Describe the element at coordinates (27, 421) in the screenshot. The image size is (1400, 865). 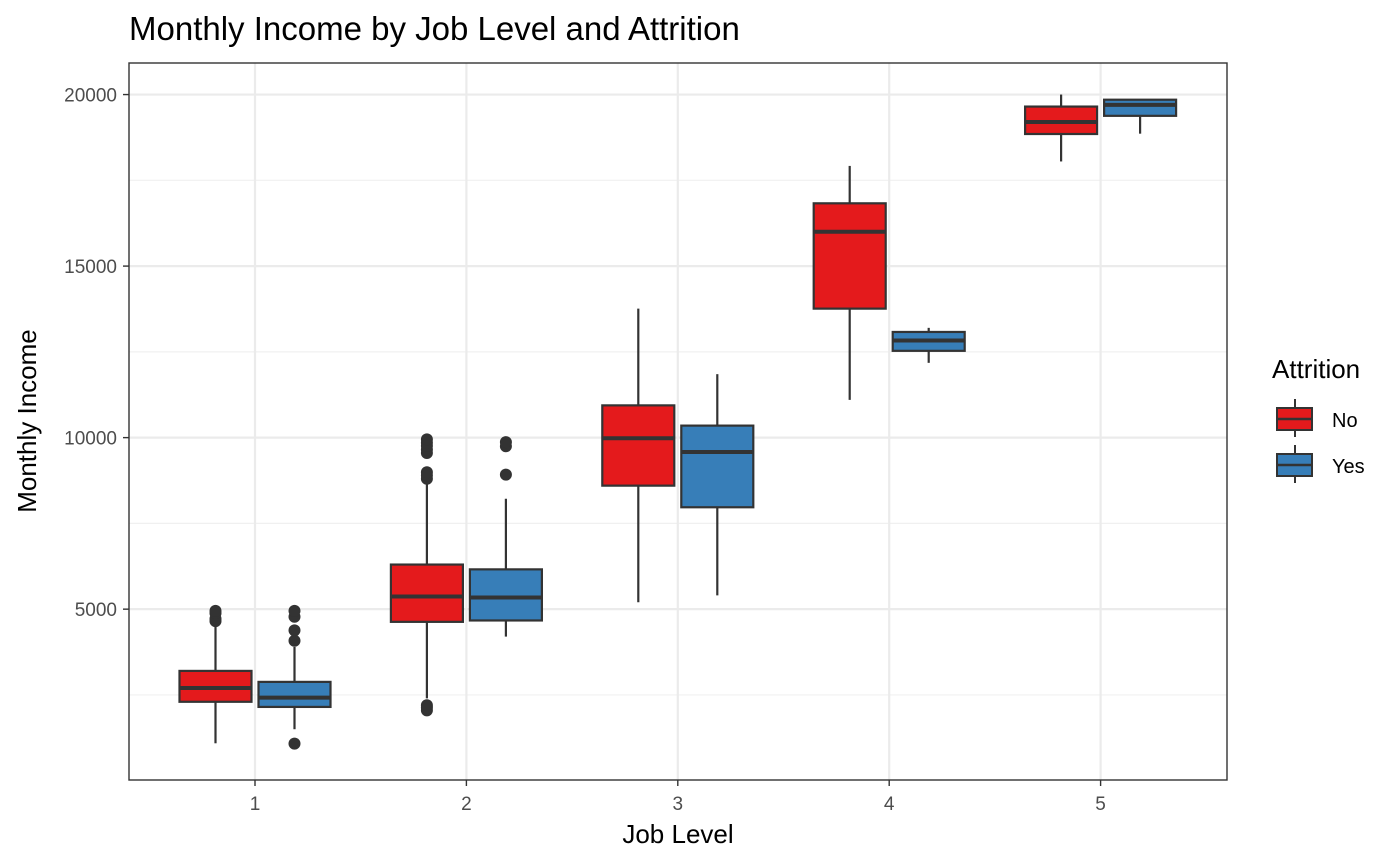
I see `y-axis-title: Monthly Income` at that location.